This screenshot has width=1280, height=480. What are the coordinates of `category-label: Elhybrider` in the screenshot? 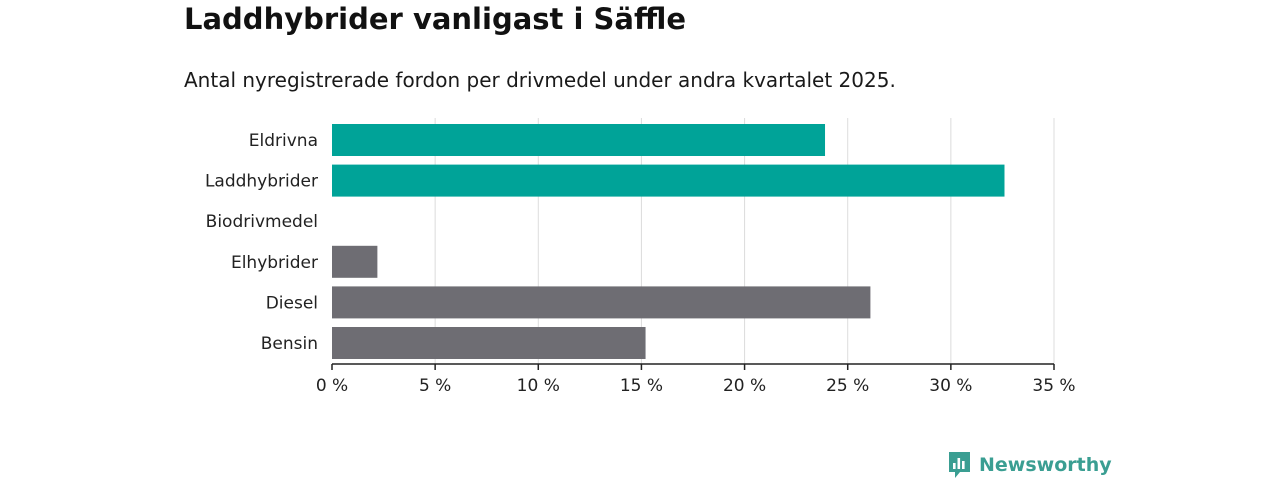 It's located at (274, 263).